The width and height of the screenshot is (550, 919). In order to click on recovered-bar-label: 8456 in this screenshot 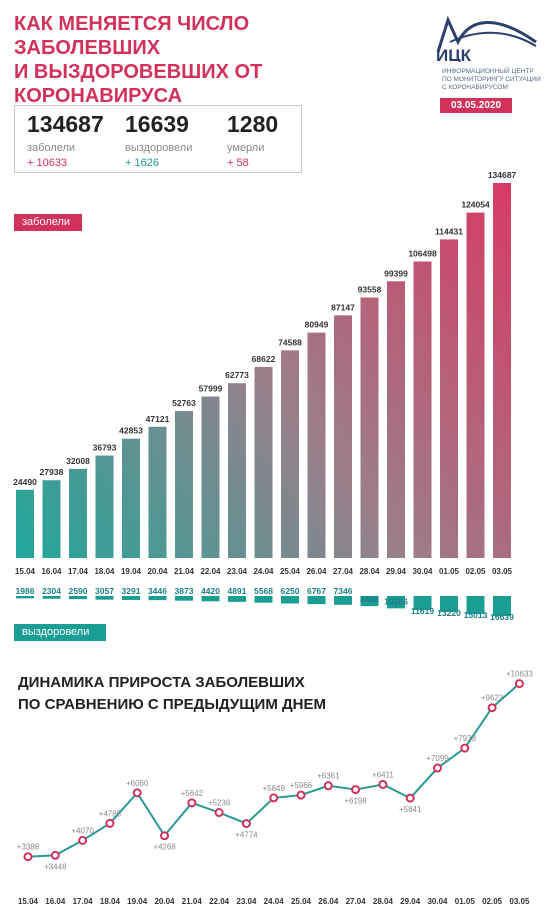, I will do `click(369, 599)`.